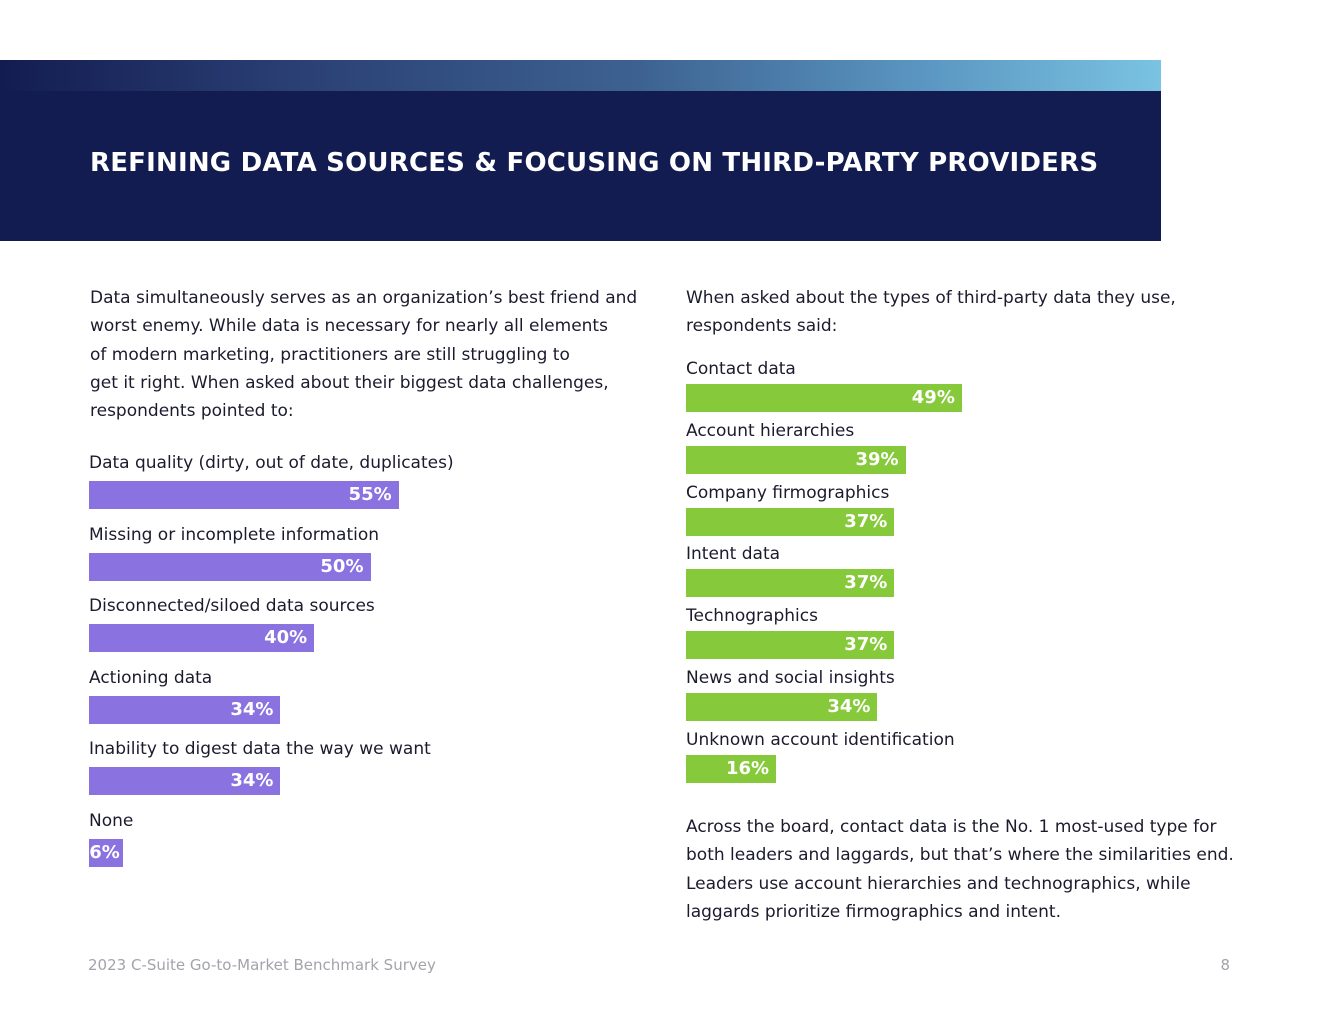  Describe the element at coordinates (741, 369) in the screenshot. I see `bar-category-label: Contact data` at that location.